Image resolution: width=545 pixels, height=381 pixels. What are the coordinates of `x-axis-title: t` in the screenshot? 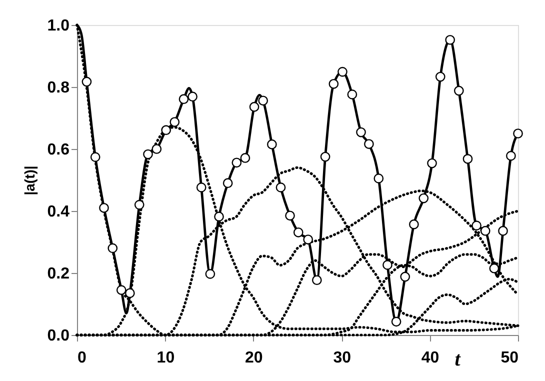 It's located at (458, 359).